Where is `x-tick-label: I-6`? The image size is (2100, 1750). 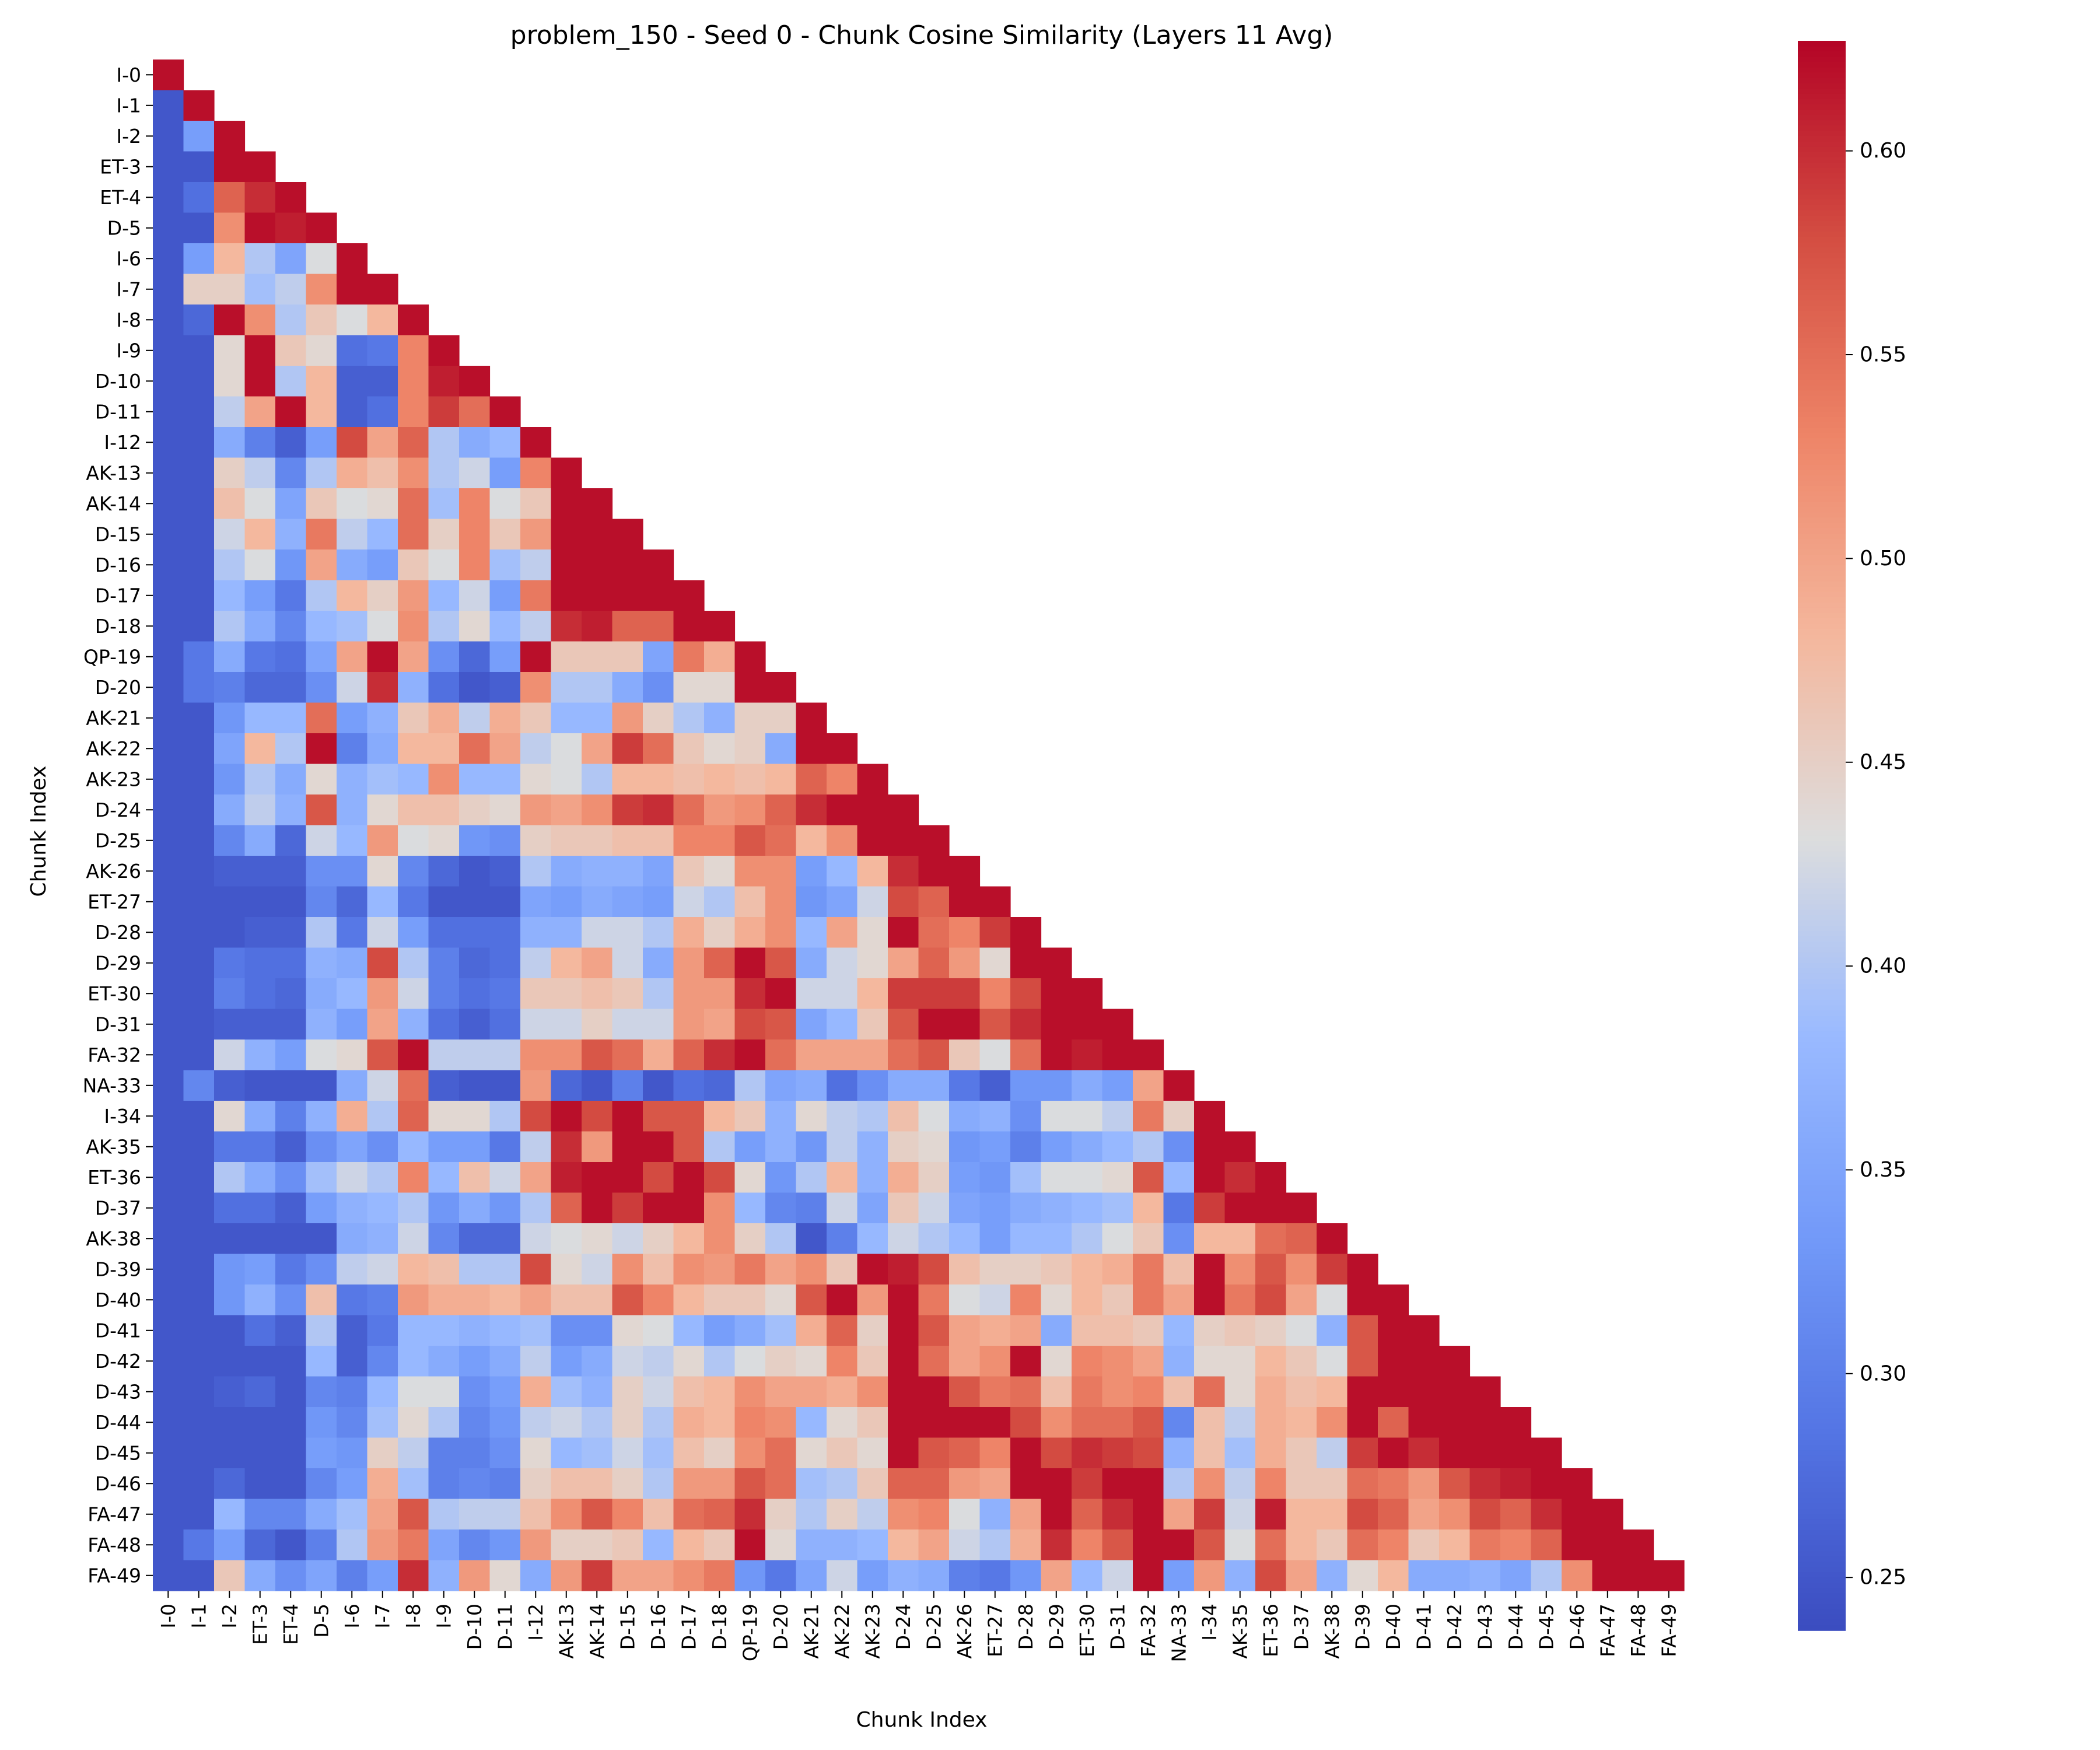 x-tick-label: I-6 is located at coordinates (352, 1616).